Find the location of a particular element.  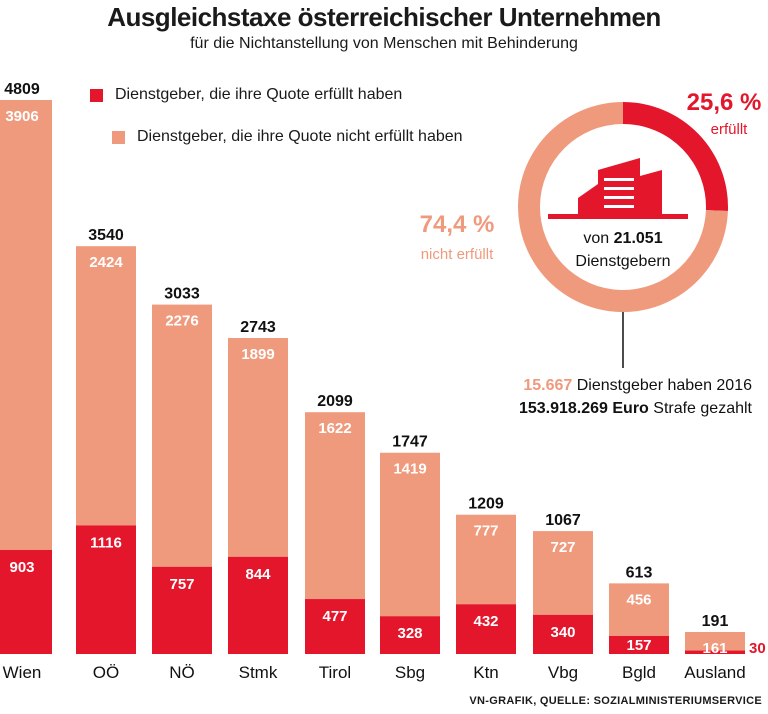

donut-center-line2: Dienstgebern is located at coordinates (622, 261).